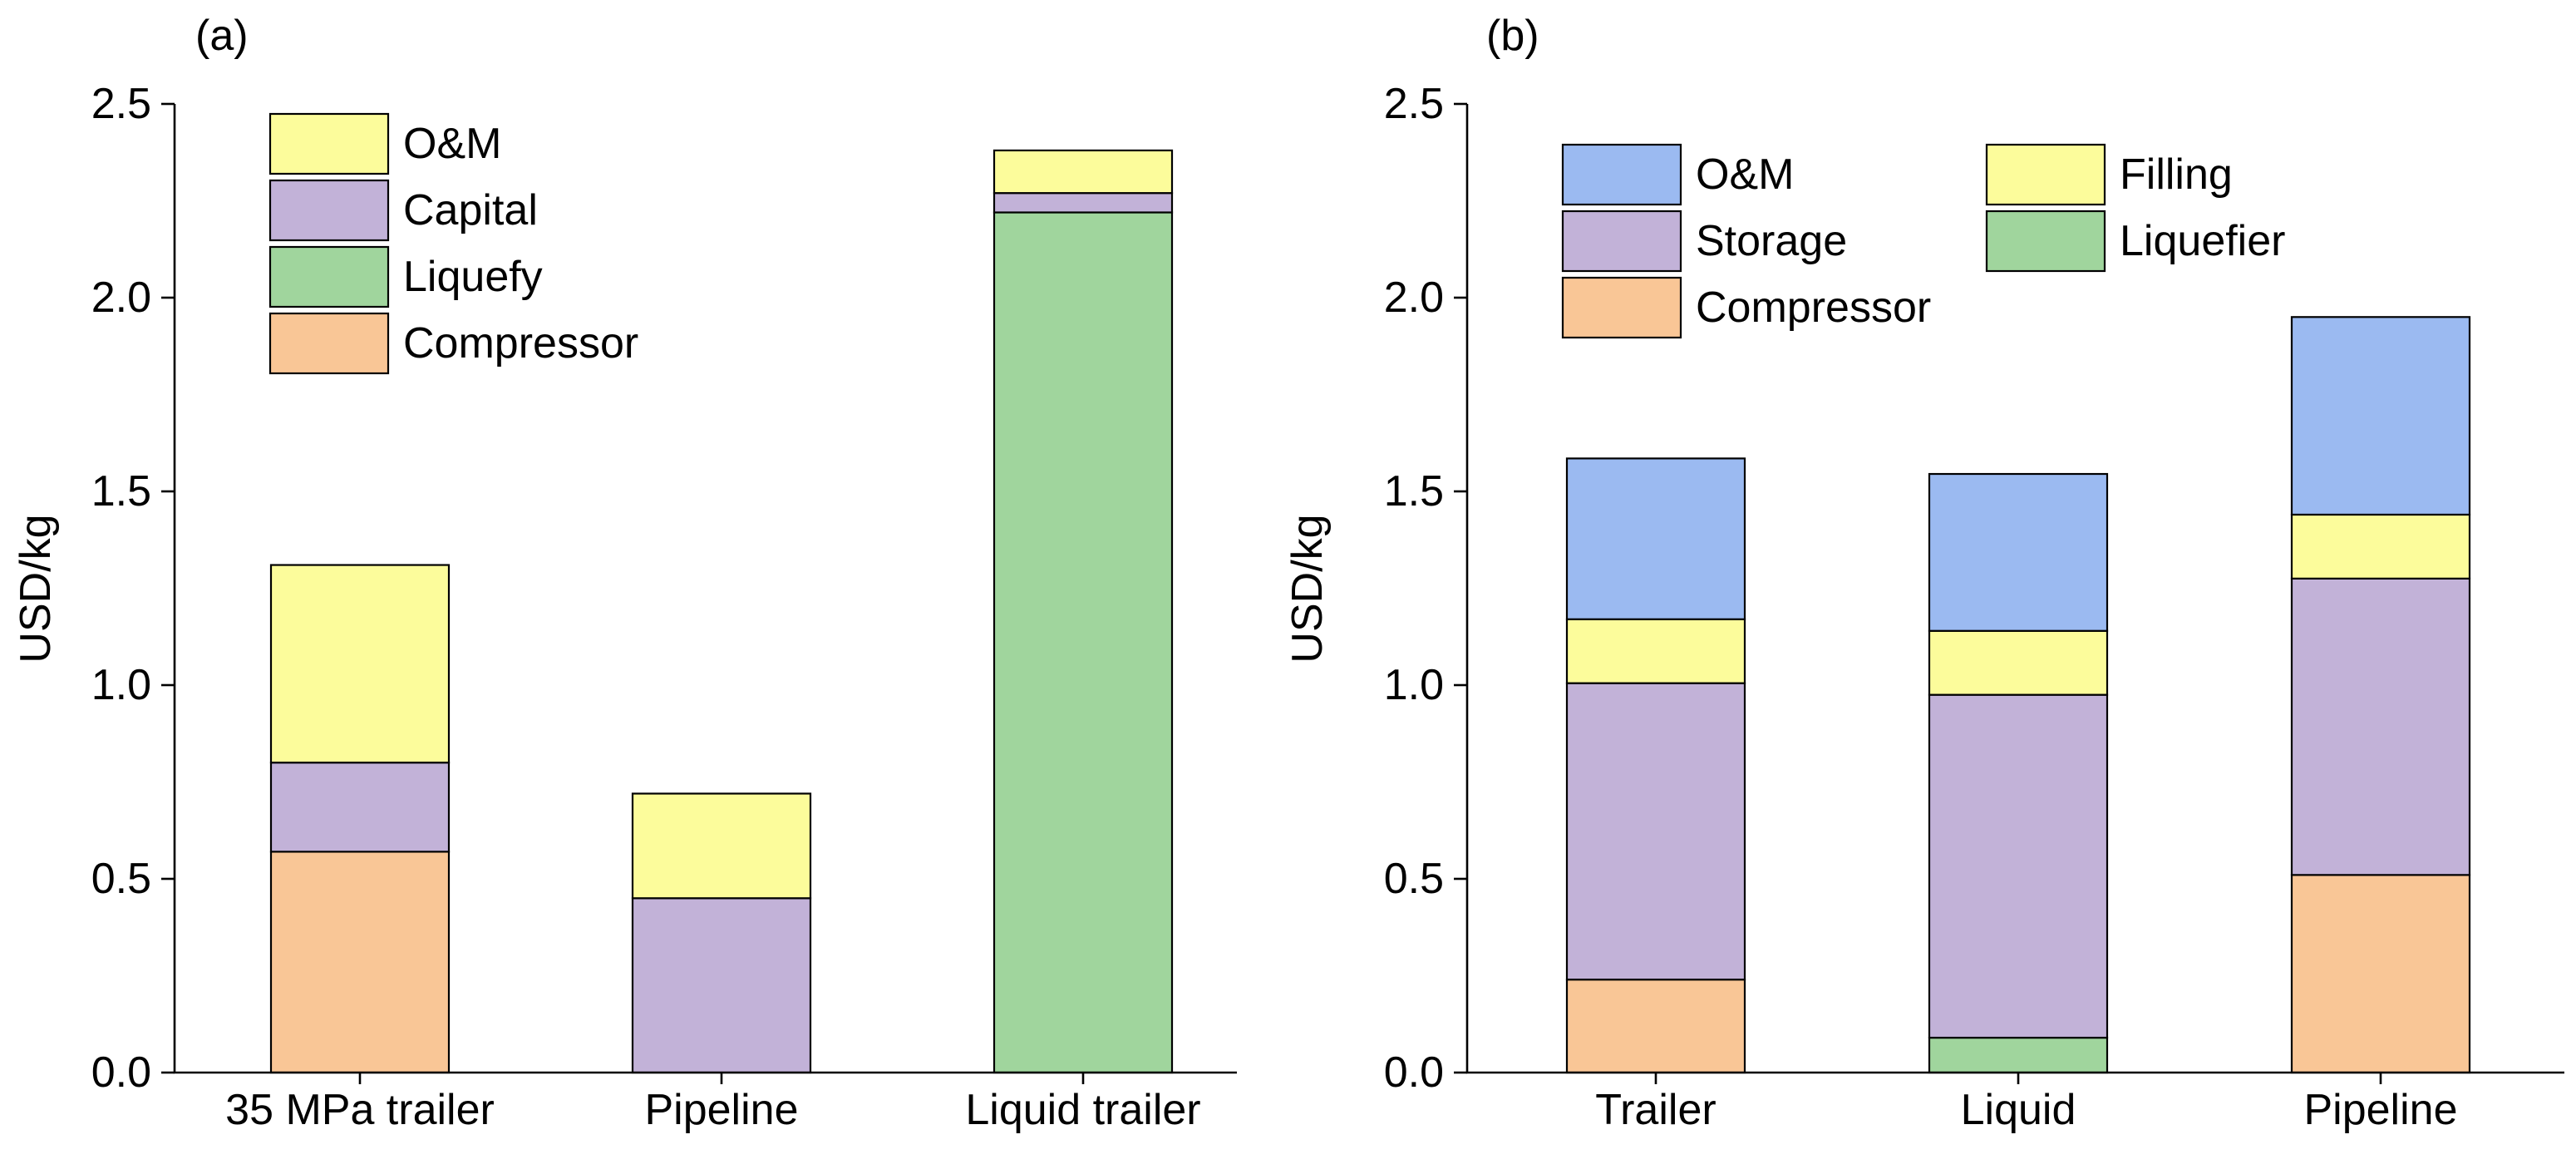  I want to click on bar-35-mpa-trailer-compressor, so click(360, 962).